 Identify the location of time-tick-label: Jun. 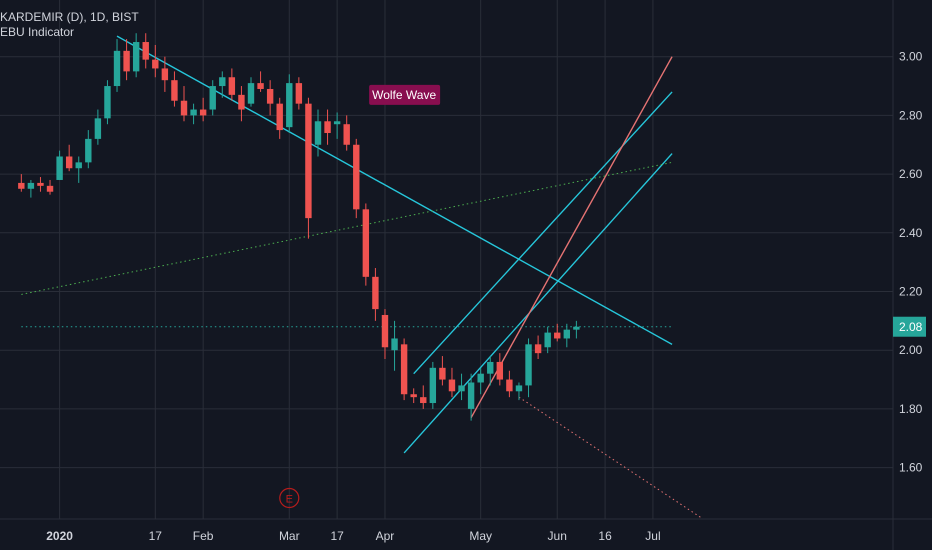
(557, 536).